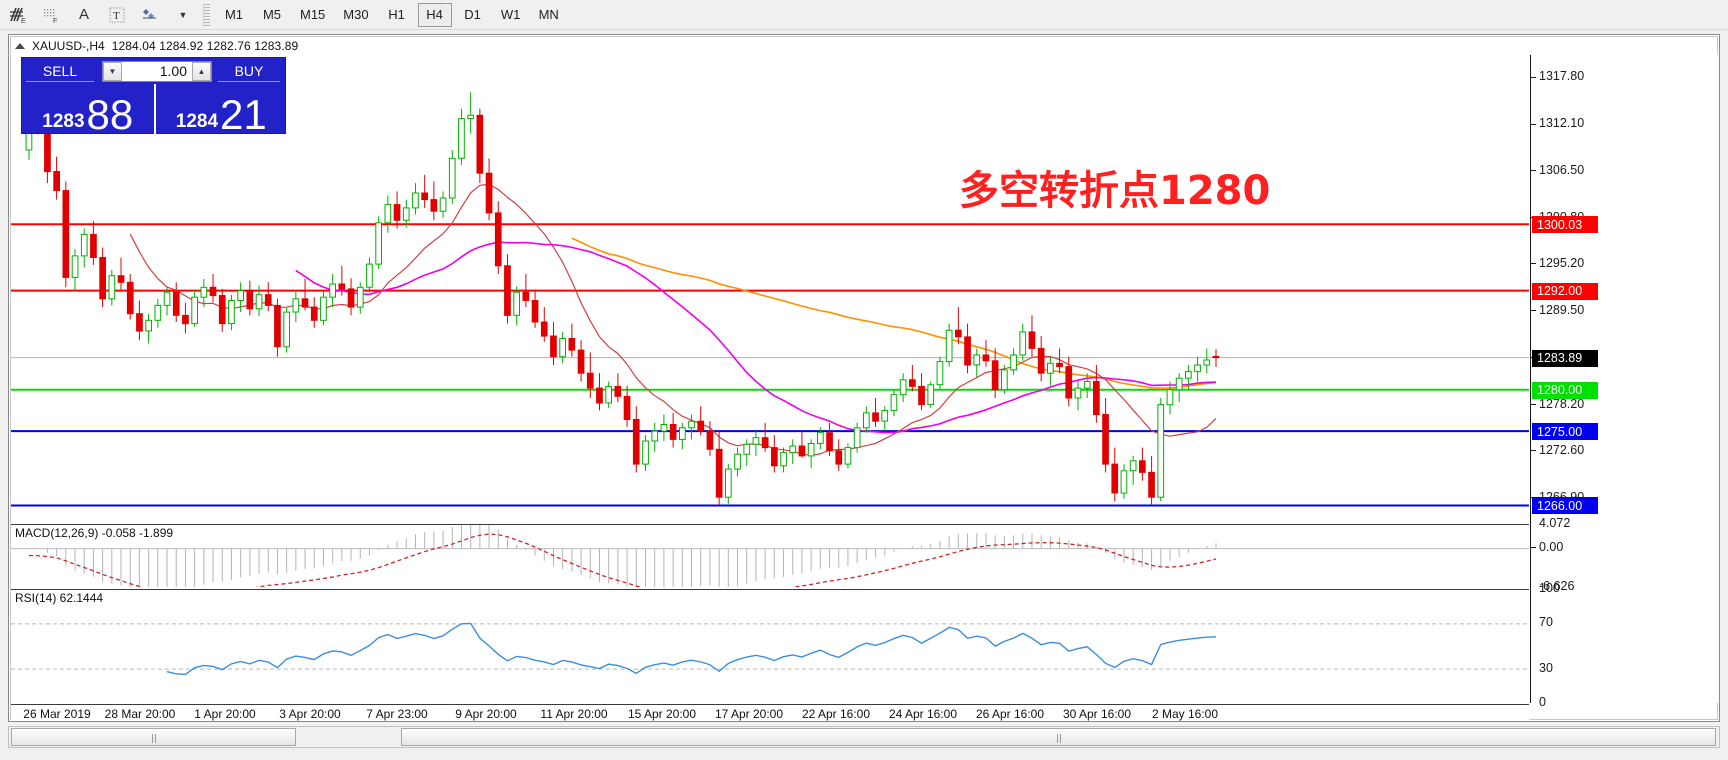 This screenshot has height=760, width=1728. I want to click on rsi-svg, so click(770, 649).